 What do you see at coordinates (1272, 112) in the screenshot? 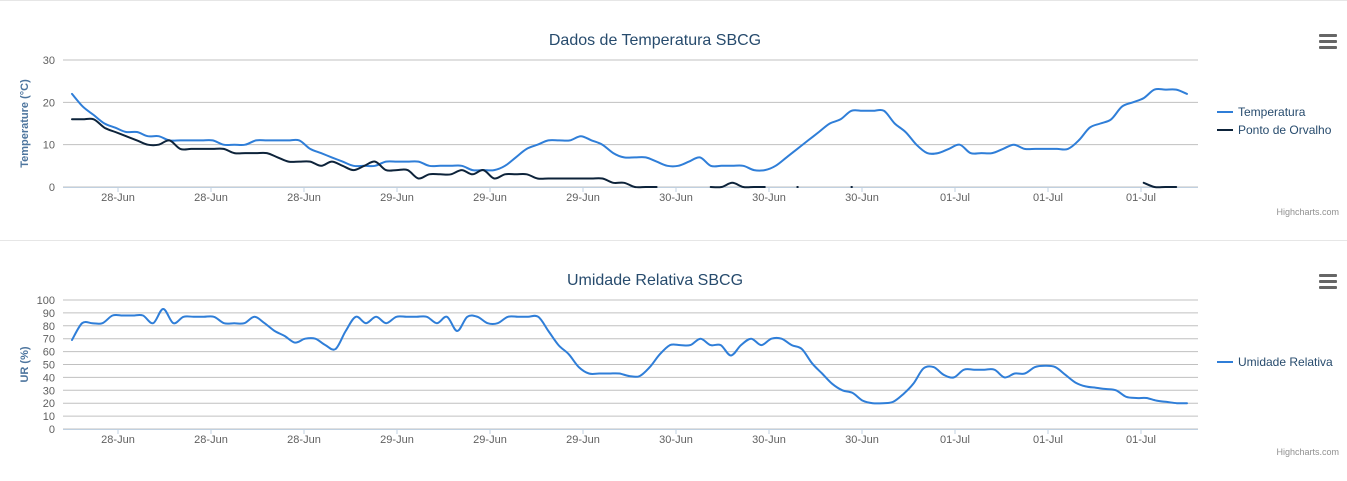
I see `legend-item-label: Temperatura` at bounding box center [1272, 112].